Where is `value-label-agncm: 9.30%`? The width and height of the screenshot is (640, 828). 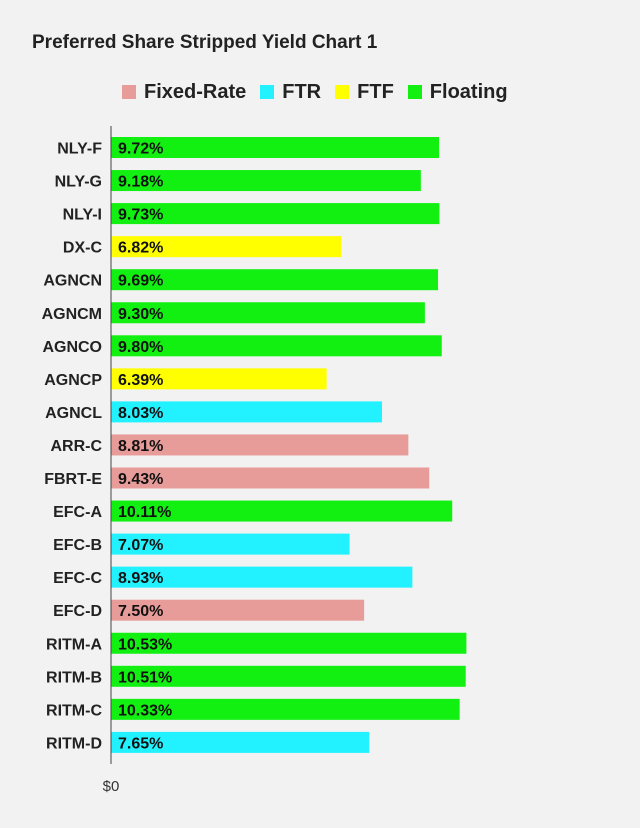 value-label-agncm: 9.30% is located at coordinates (140, 314).